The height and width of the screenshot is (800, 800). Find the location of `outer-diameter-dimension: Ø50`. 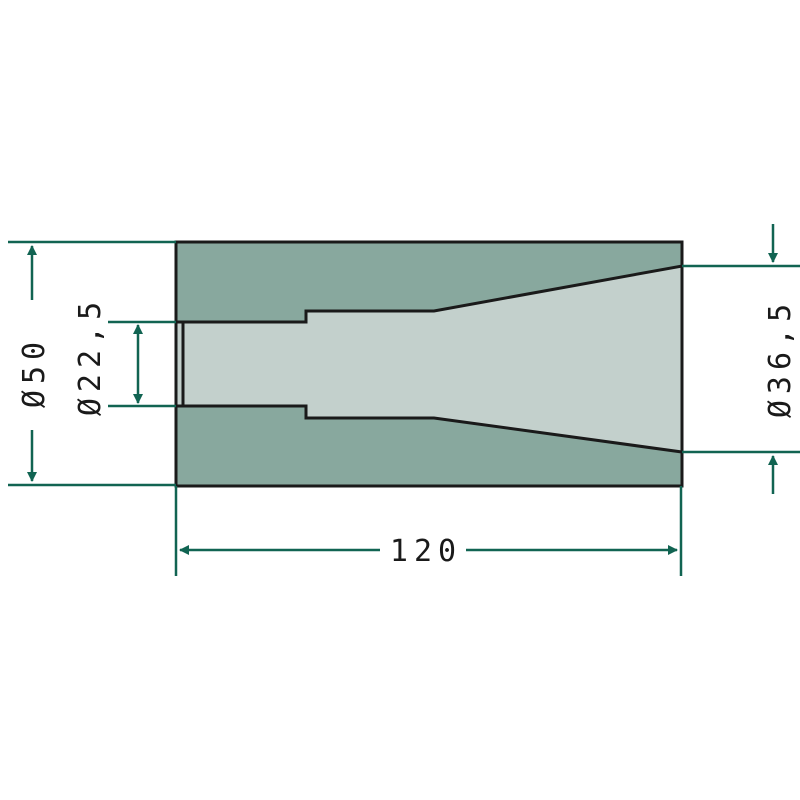

outer-diameter-dimension: Ø50 is located at coordinates (92, 363).